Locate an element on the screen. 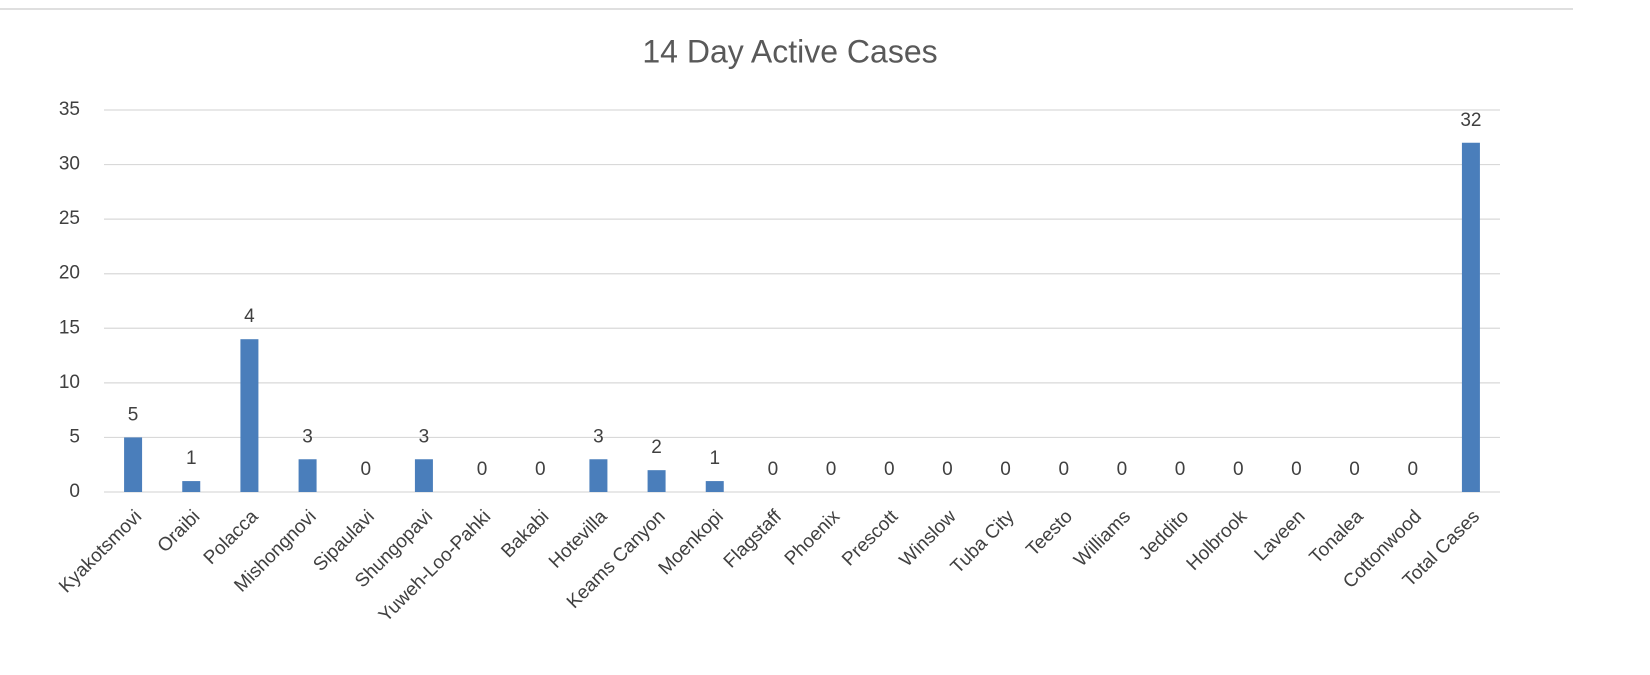  y-tick-label: 10 is located at coordinates (69, 382).